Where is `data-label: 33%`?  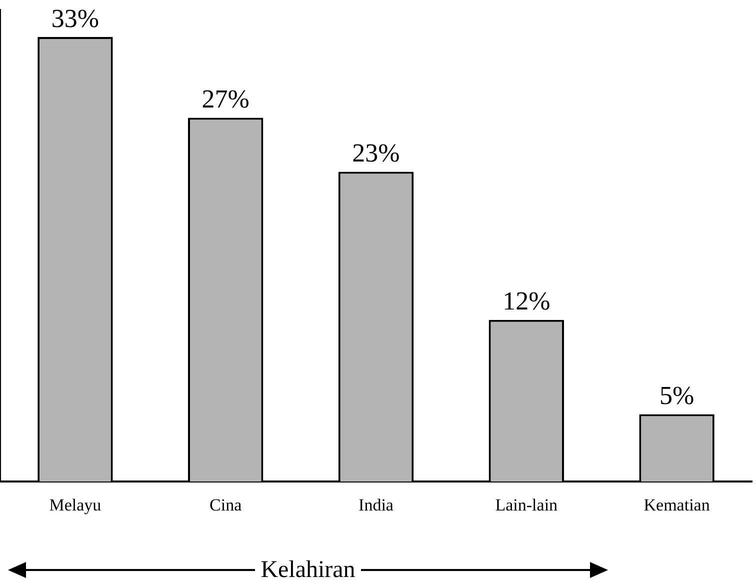 data-label: 33% is located at coordinates (75, 18).